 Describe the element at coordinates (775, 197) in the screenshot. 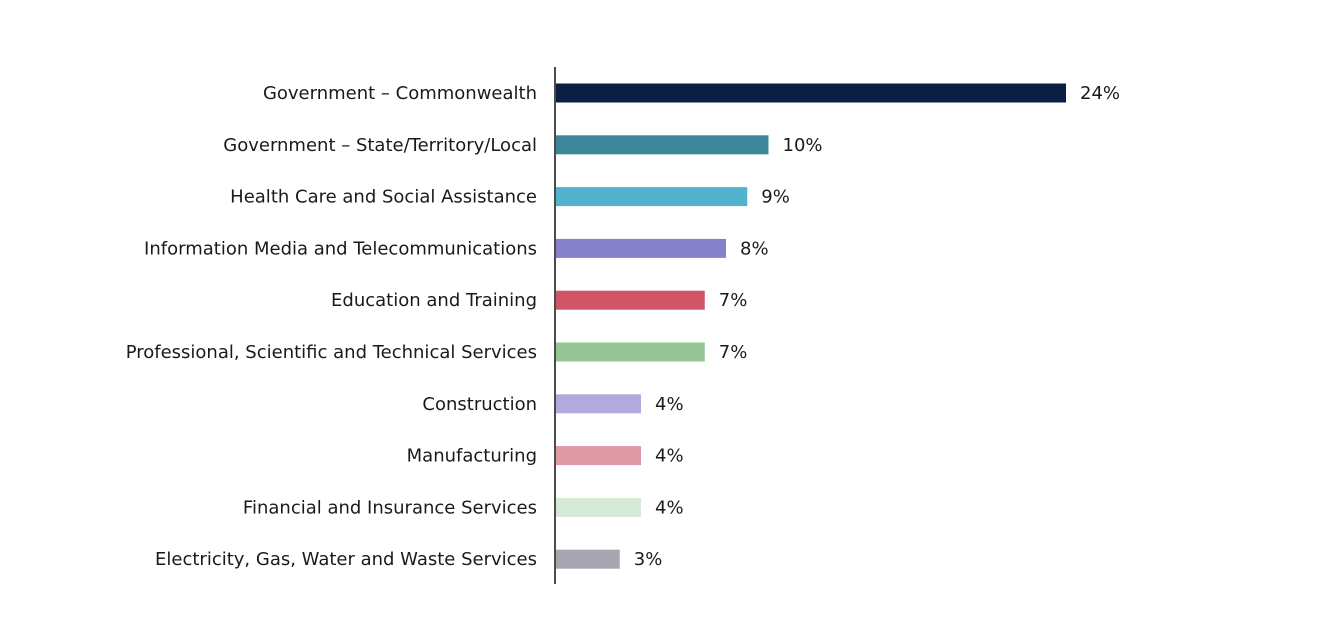

I see `data-label: 9%` at that location.